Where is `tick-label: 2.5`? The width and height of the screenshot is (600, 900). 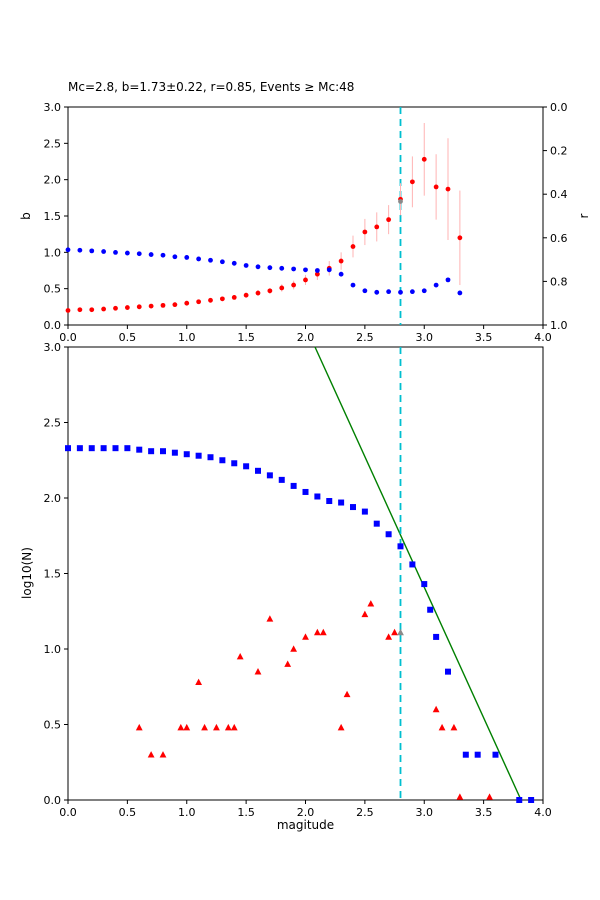 tick-label: 2.5 is located at coordinates (53, 423).